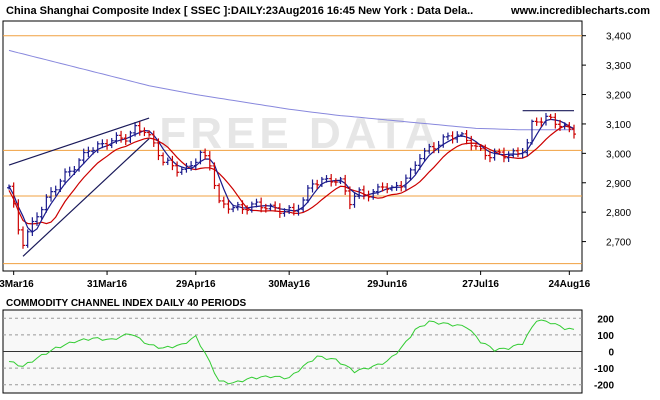 Image resolution: width=660 pixels, height=400 pixels. What do you see at coordinates (618, 243) in the screenshot?
I see `price-tick-label: 2,700` at bounding box center [618, 243].